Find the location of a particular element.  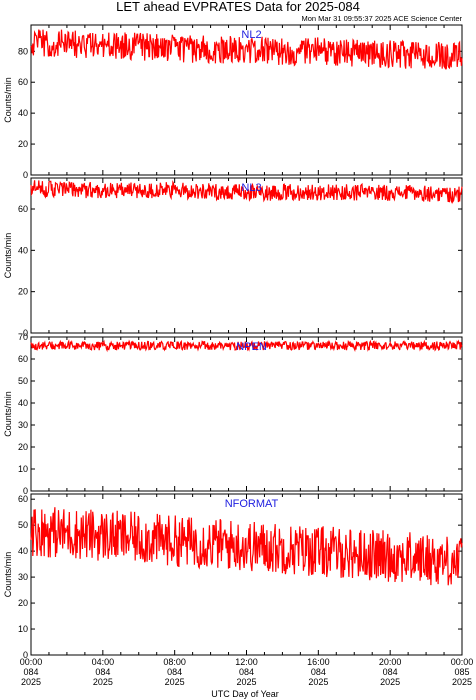

x-axis-title: UTC Day of Year is located at coordinates (245, 694).